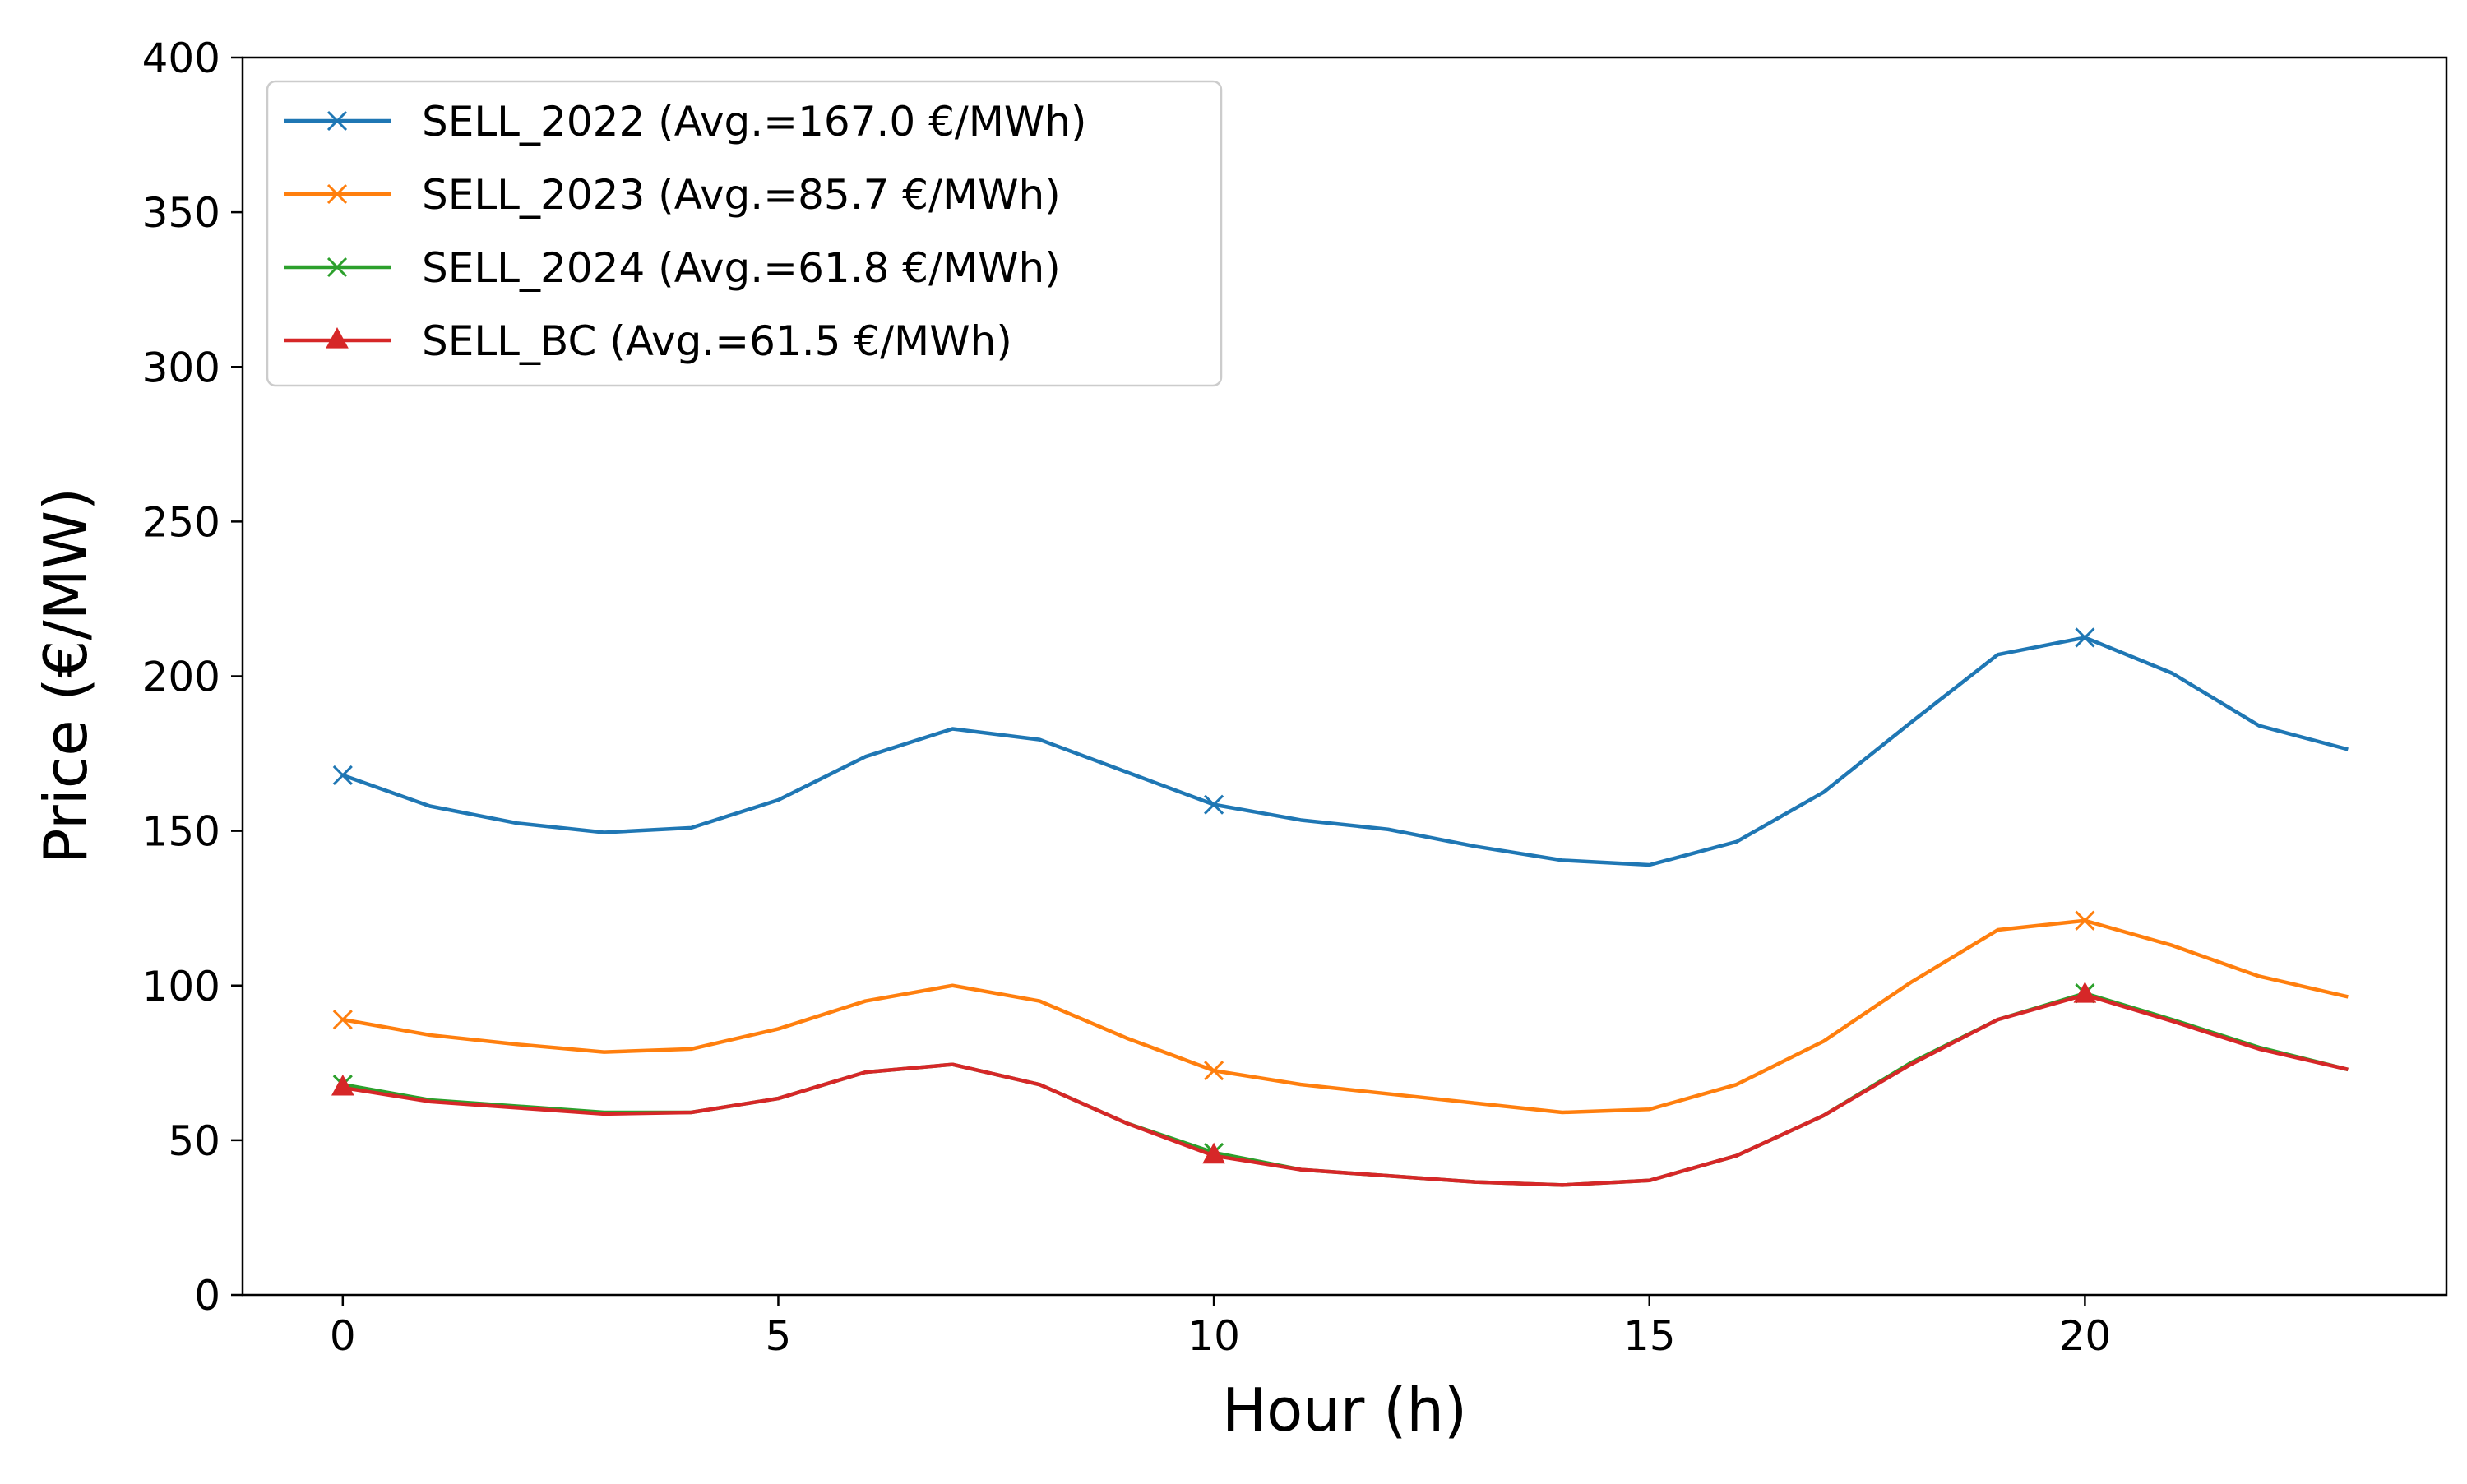 The image size is (2467, 1484). What do you see at coordinates (181, 677) in the screenshot?
I see `y-tick-label: 200` at bounding box center [181, 677].